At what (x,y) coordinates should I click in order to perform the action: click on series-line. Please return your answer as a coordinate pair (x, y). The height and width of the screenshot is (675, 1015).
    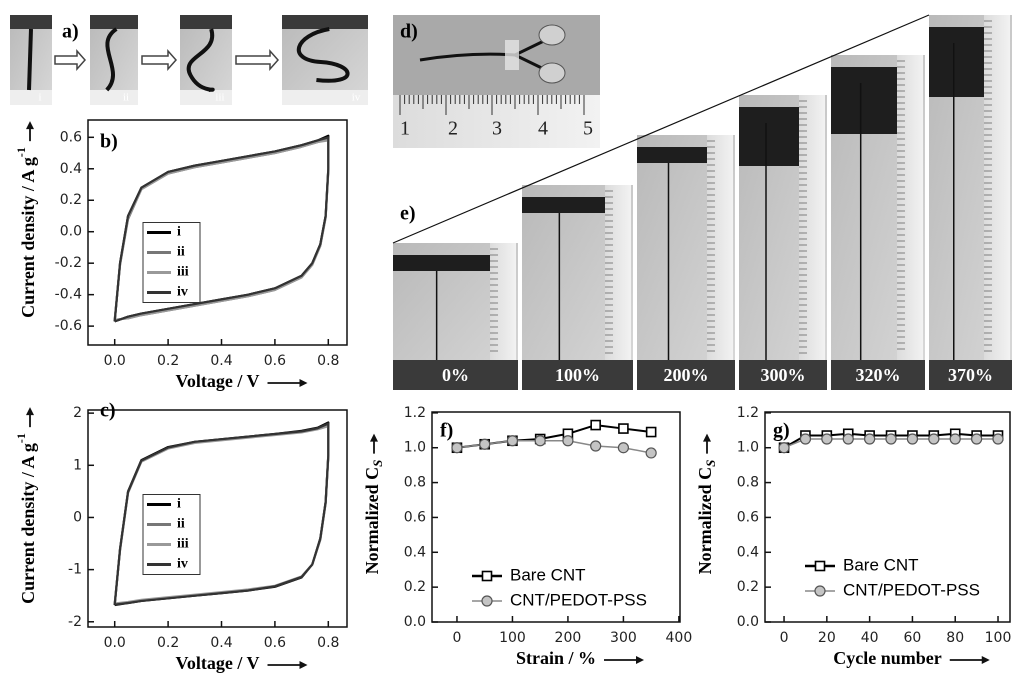
    Looking at the image, I should click on (221, 229).